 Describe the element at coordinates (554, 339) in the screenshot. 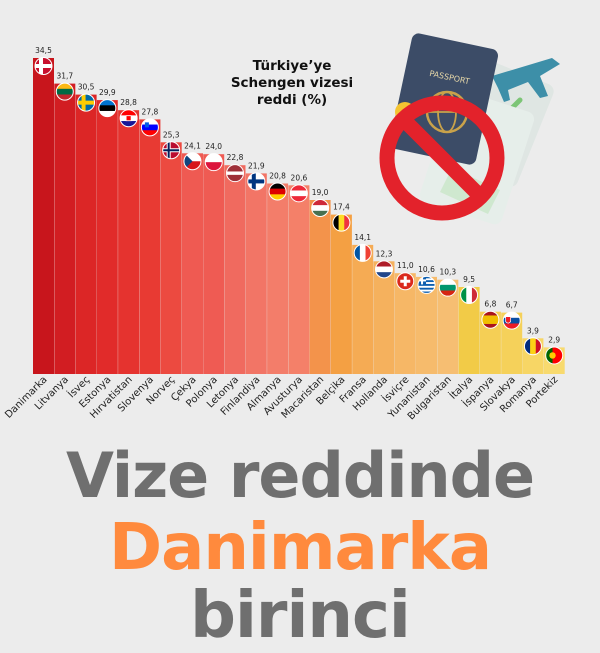

I see `value-label: 2,9` at that location.